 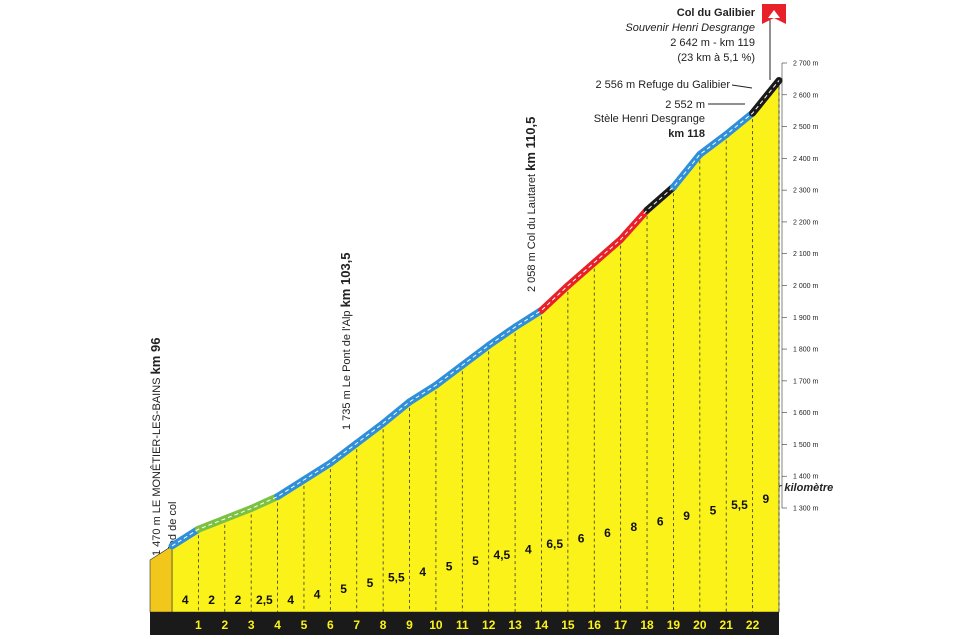 I want to click on km-label: 15, so click(x=568, y=625).